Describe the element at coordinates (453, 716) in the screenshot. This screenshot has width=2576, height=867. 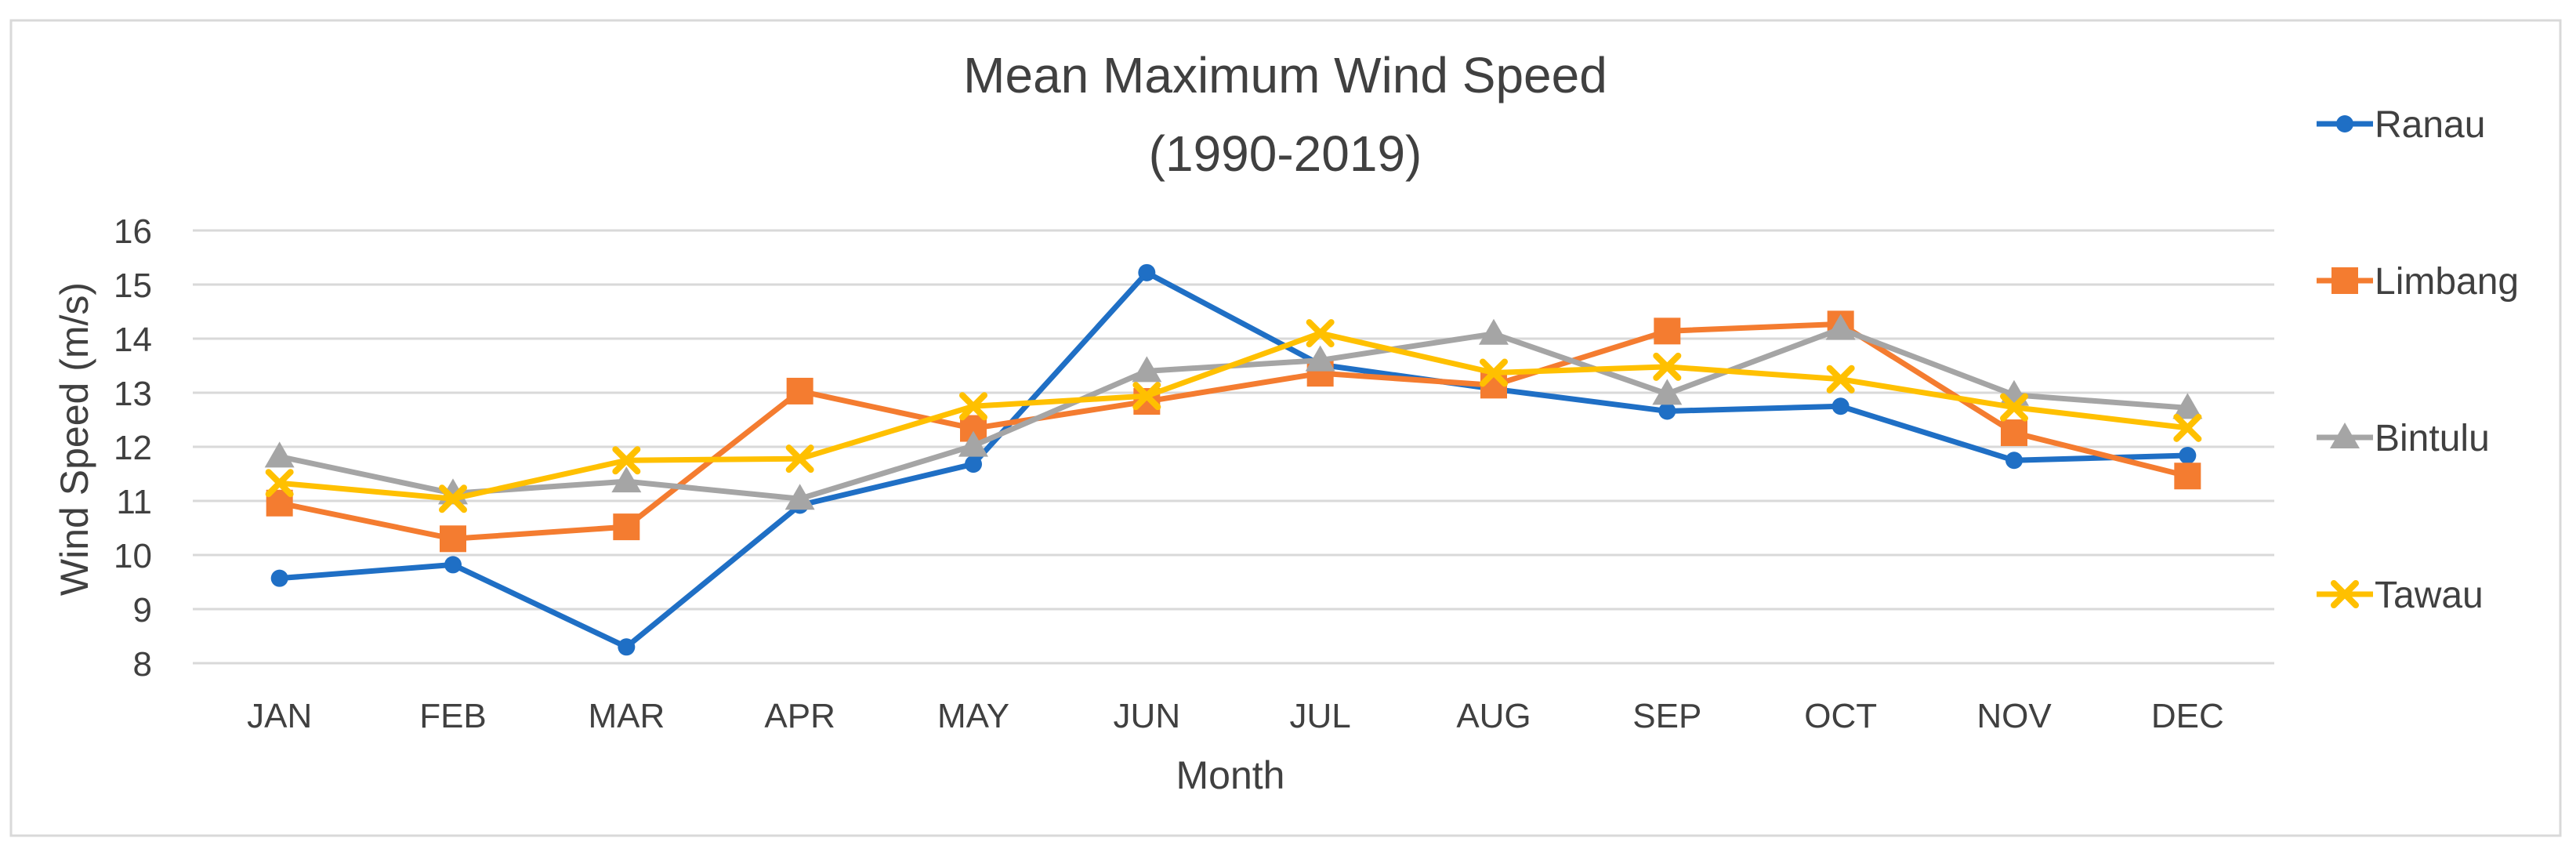
I see `x-tick-label: FEB` at that location.